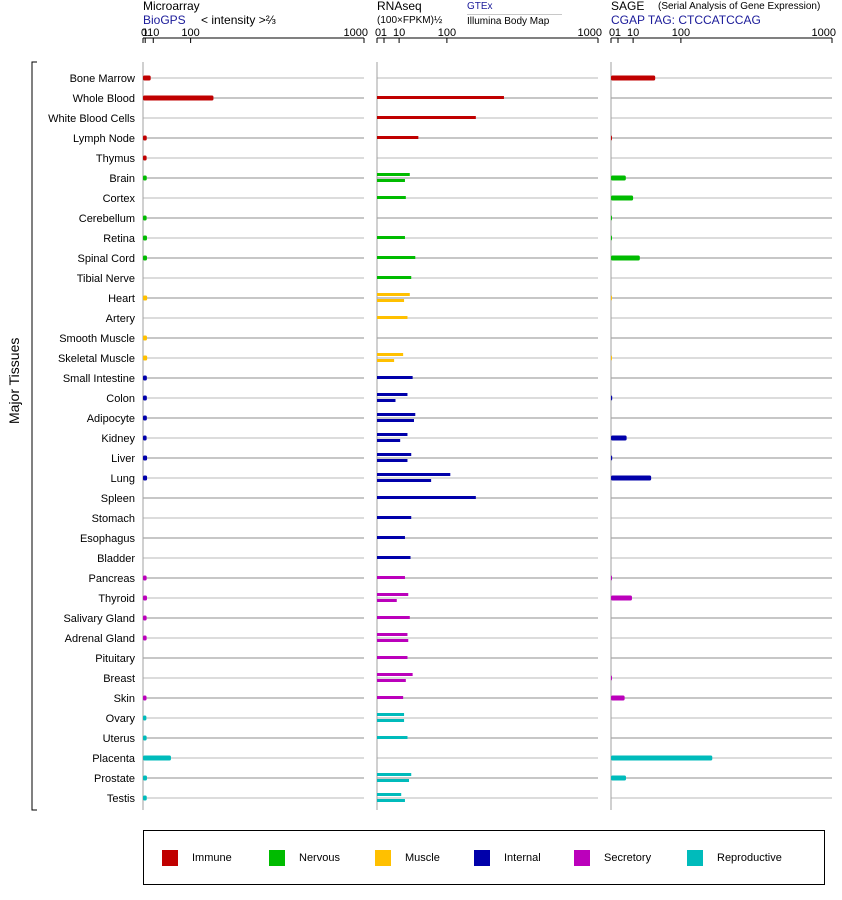 This screenshot has width=842, height=900. What do you see at coordinates (612, 398) in the screenshot?
I see `sage-bar-colon` at bounding box center [612, 398].